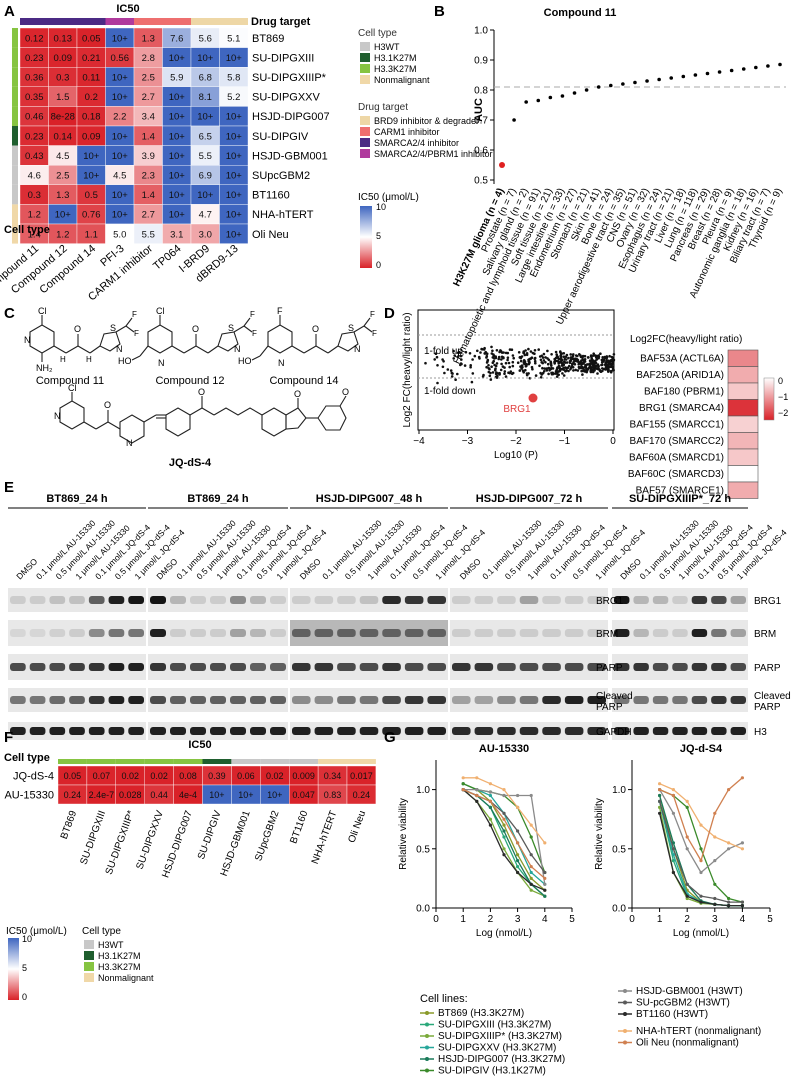 This screenshot has width=795, height=1088. I want to click on heatmap-cell-value: 1.5, so click(62, 97).